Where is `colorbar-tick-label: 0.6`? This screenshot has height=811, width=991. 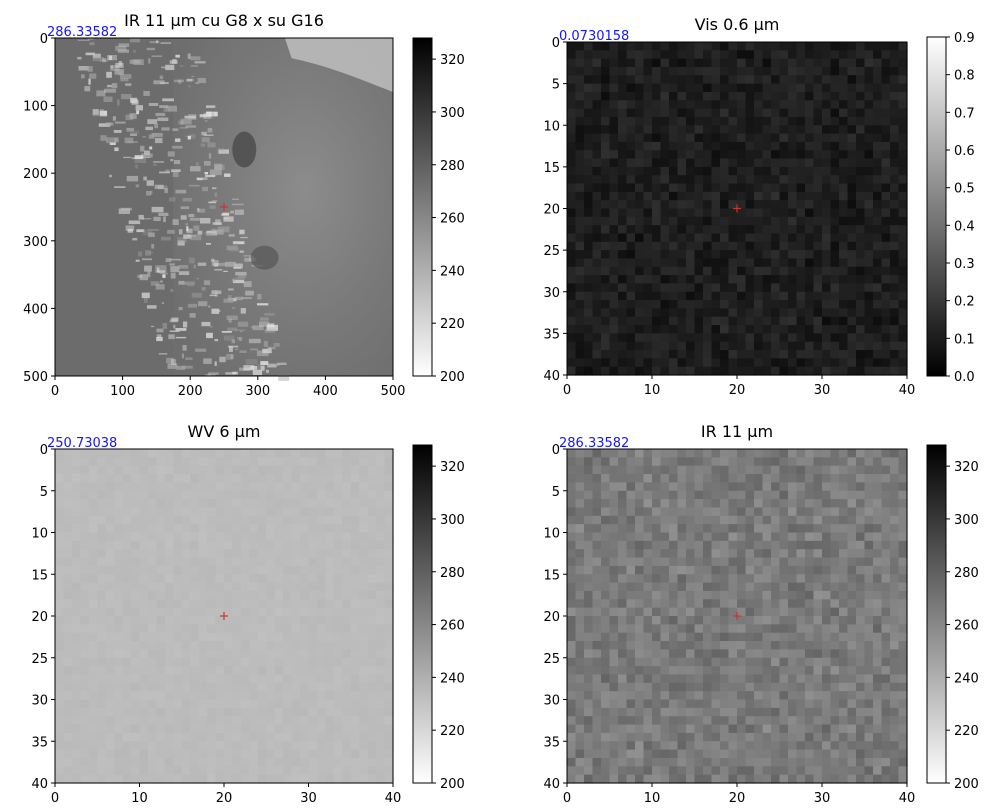 colorbar-tick-label: 0.6 is located at coordinates (964, 151).